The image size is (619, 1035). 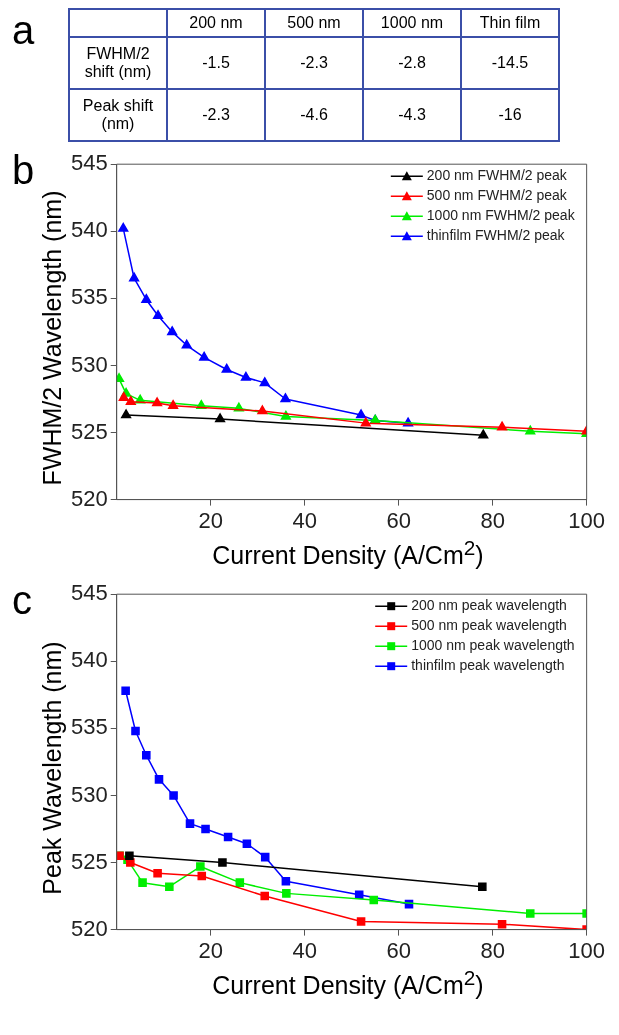 I want to click on text: -1.5, so click(x=216, y=62).